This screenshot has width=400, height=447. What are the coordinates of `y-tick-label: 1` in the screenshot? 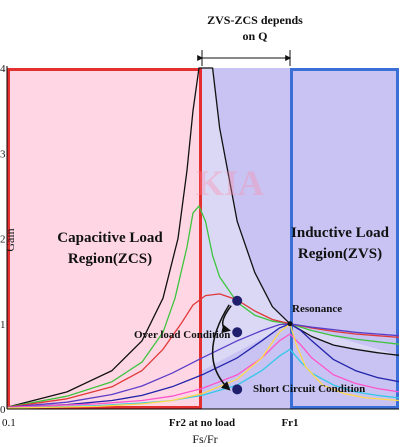 It's located at (3, 325).